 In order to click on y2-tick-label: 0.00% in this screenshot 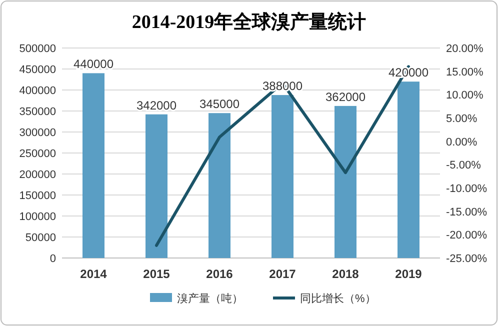, I will do `click(462, 142)`.